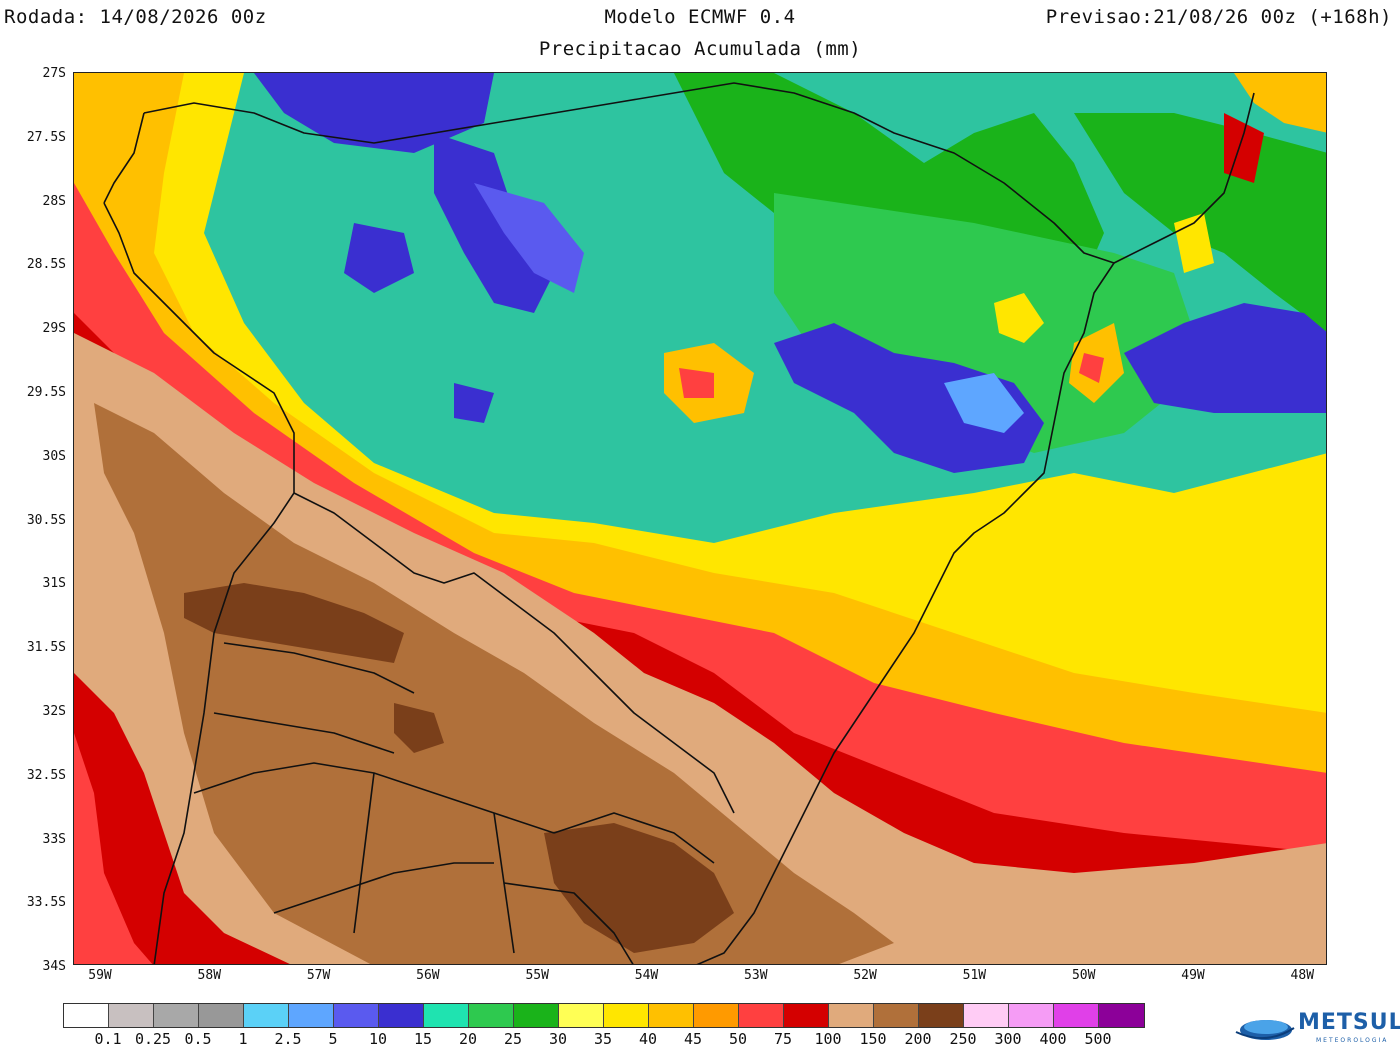 The width and height of the screenshot is (1400, 1052). What do you see at coordinates (974, 975) in the screenshot?
I see `lon-tick-label: 51W` at bounding box center [974, 975].